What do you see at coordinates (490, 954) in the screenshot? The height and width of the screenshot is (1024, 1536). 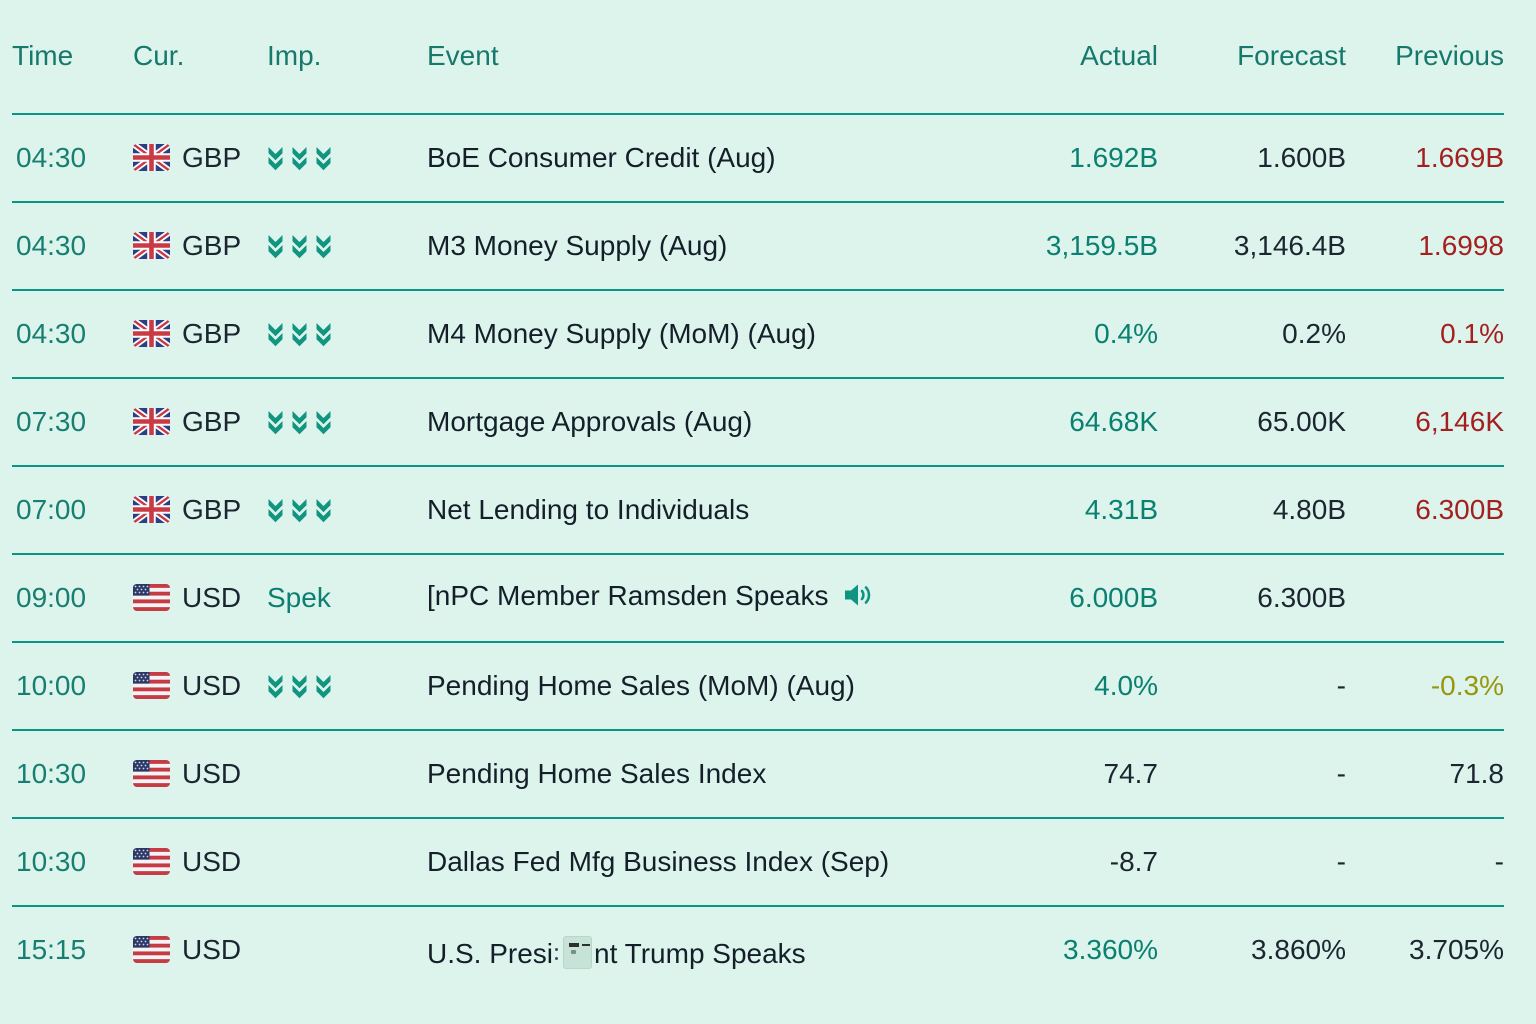 I see `event-name-text-prefix: U.S. Presi` at bounding box center [490, 954].